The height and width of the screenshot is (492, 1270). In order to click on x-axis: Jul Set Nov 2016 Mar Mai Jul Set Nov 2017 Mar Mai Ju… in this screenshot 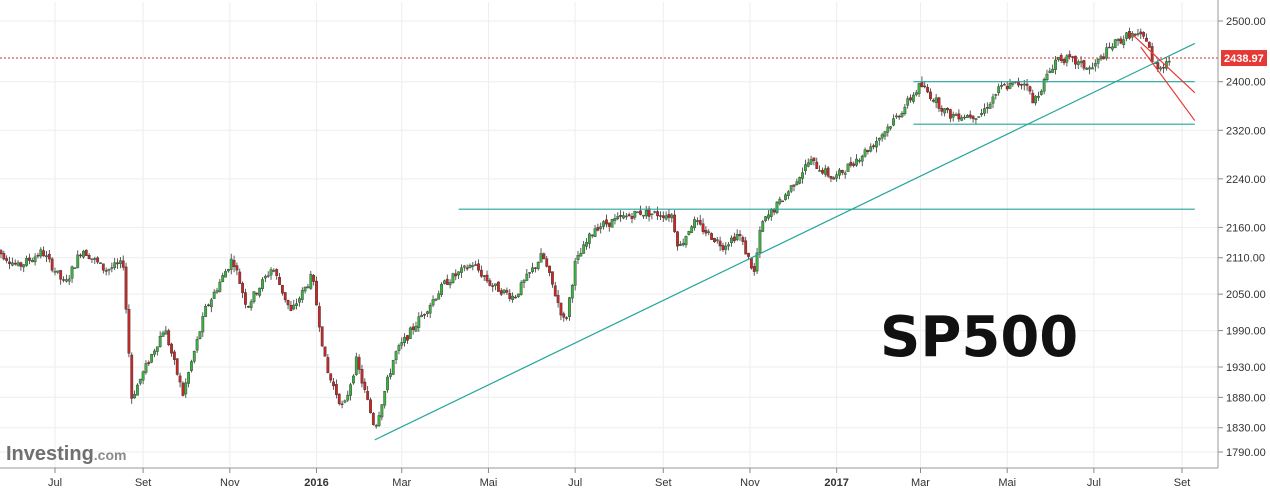, I will do `click(609, 478)`.